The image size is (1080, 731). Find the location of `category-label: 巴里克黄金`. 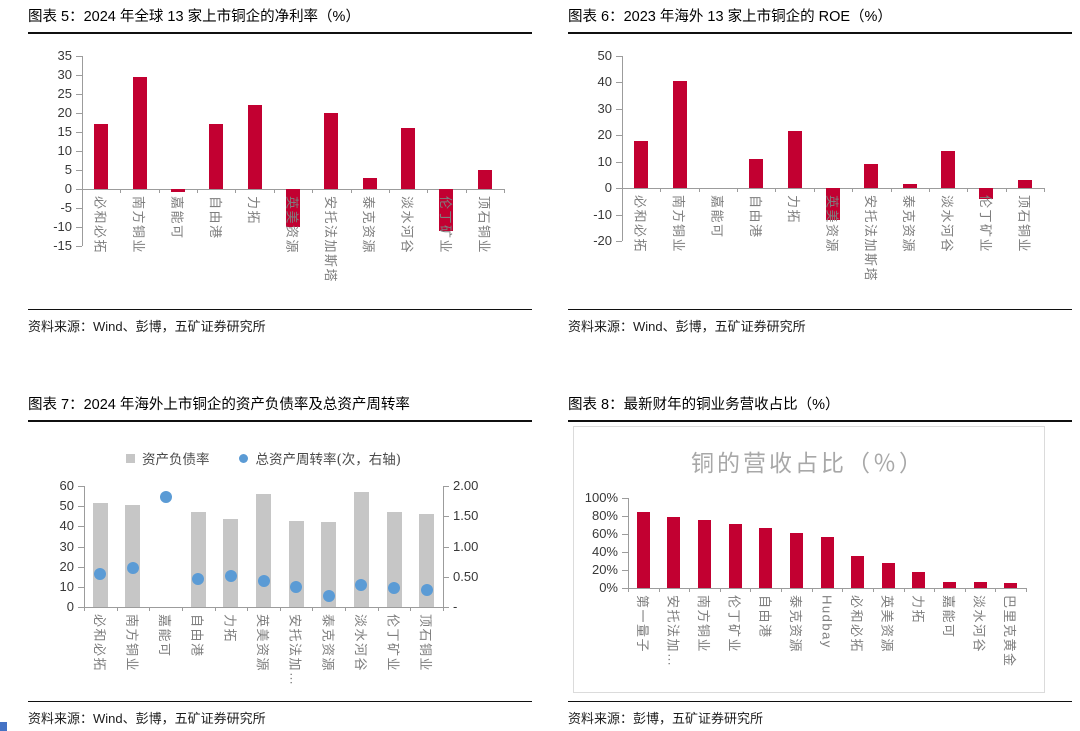

category-label: 巴里克黄金 is located at coordinates (1010, 631).